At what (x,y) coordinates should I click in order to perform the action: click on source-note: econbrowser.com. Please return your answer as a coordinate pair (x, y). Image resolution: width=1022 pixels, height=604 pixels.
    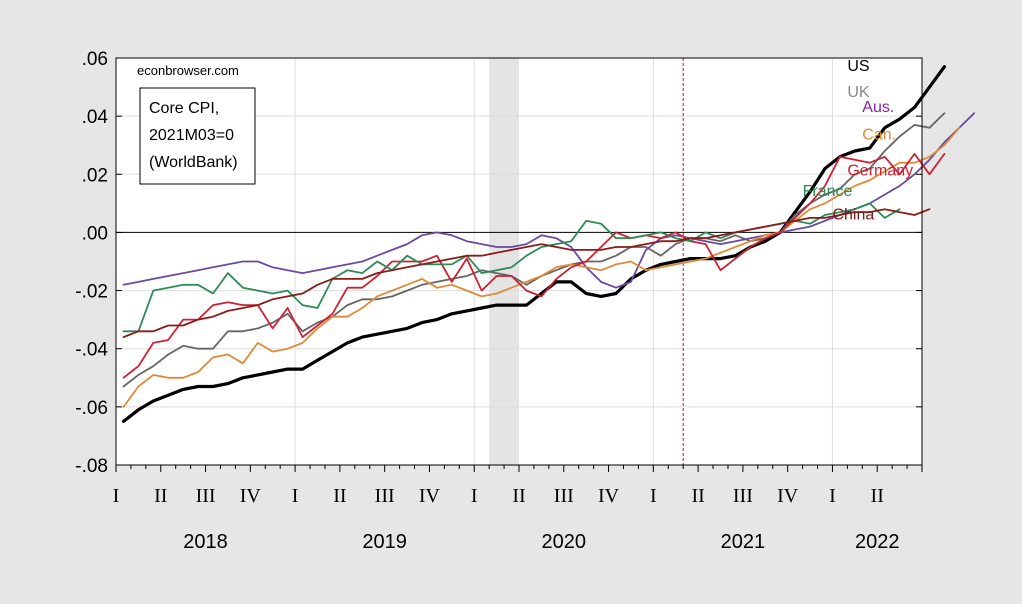
    Looking at the image, I should click on (188, 70).